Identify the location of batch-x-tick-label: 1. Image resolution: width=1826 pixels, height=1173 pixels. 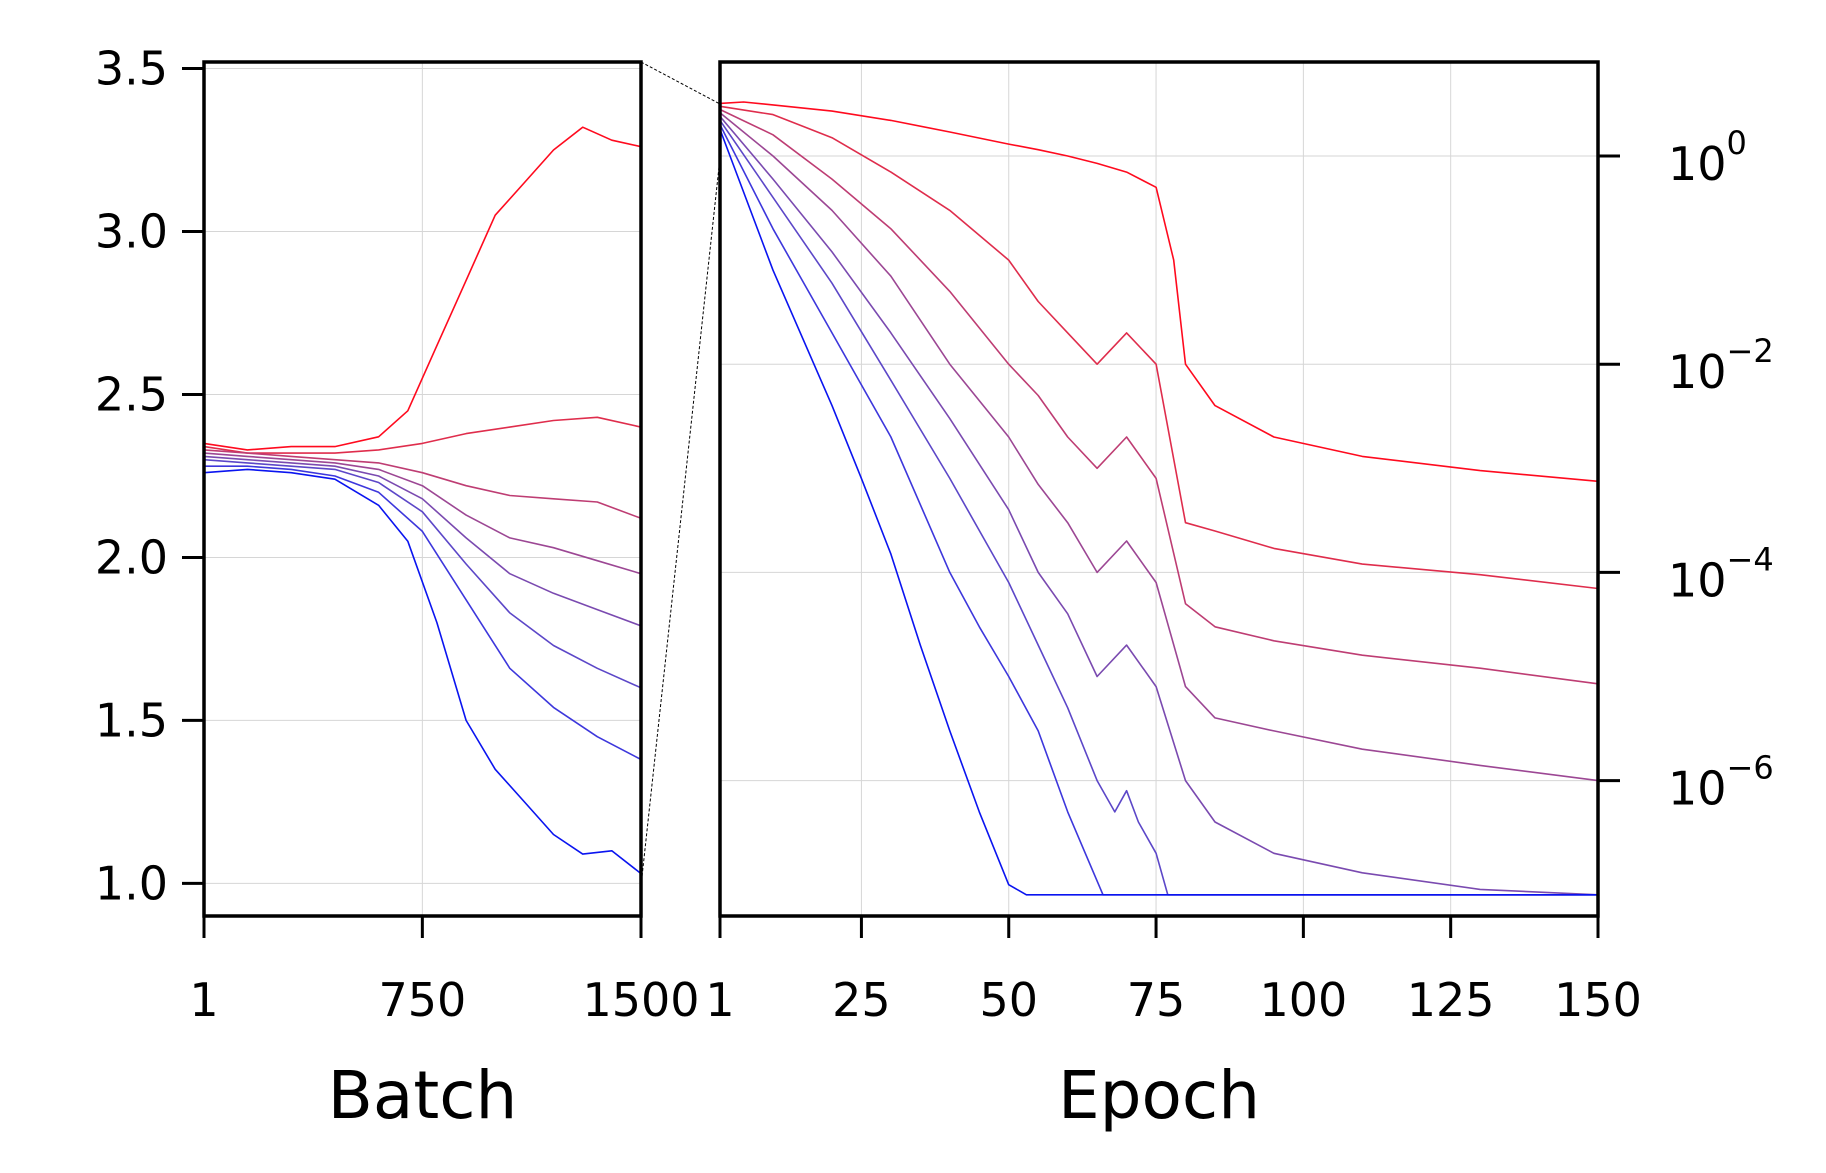
(203, 1000).